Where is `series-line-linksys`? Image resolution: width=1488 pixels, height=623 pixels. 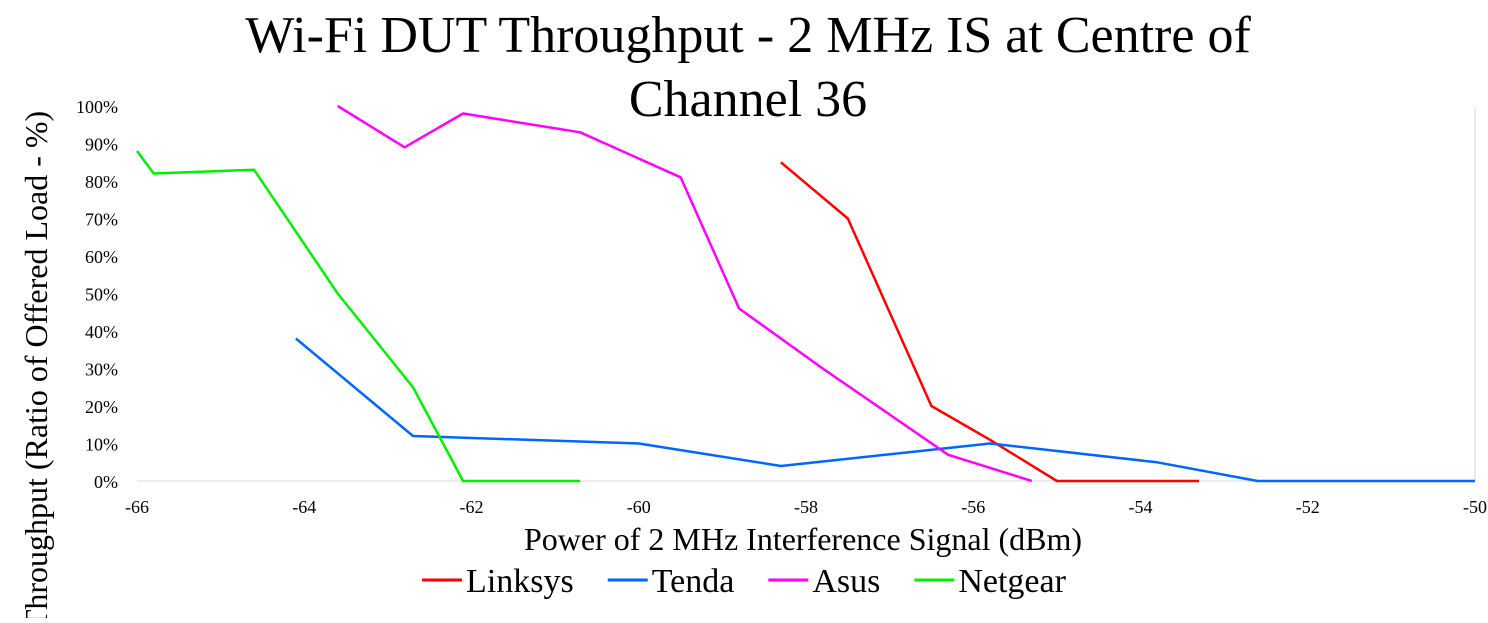 series-line-linksys is located at coordinates (989, 322).